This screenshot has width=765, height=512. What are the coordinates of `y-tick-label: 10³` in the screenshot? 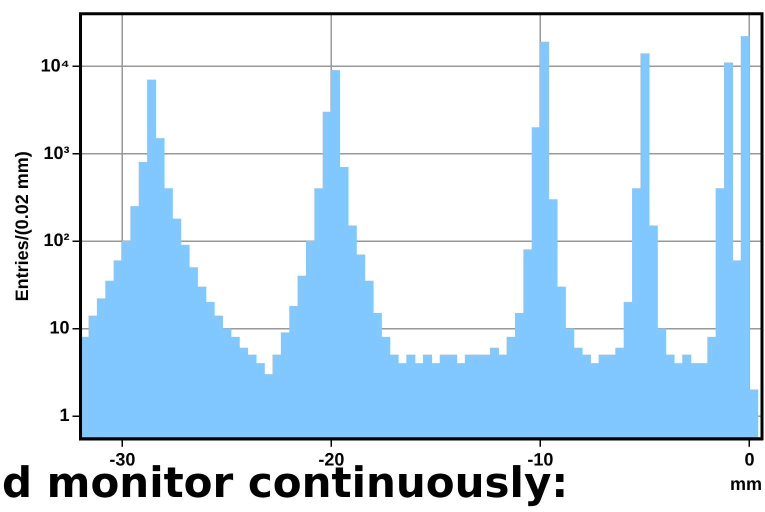 It's located at (57, 152).